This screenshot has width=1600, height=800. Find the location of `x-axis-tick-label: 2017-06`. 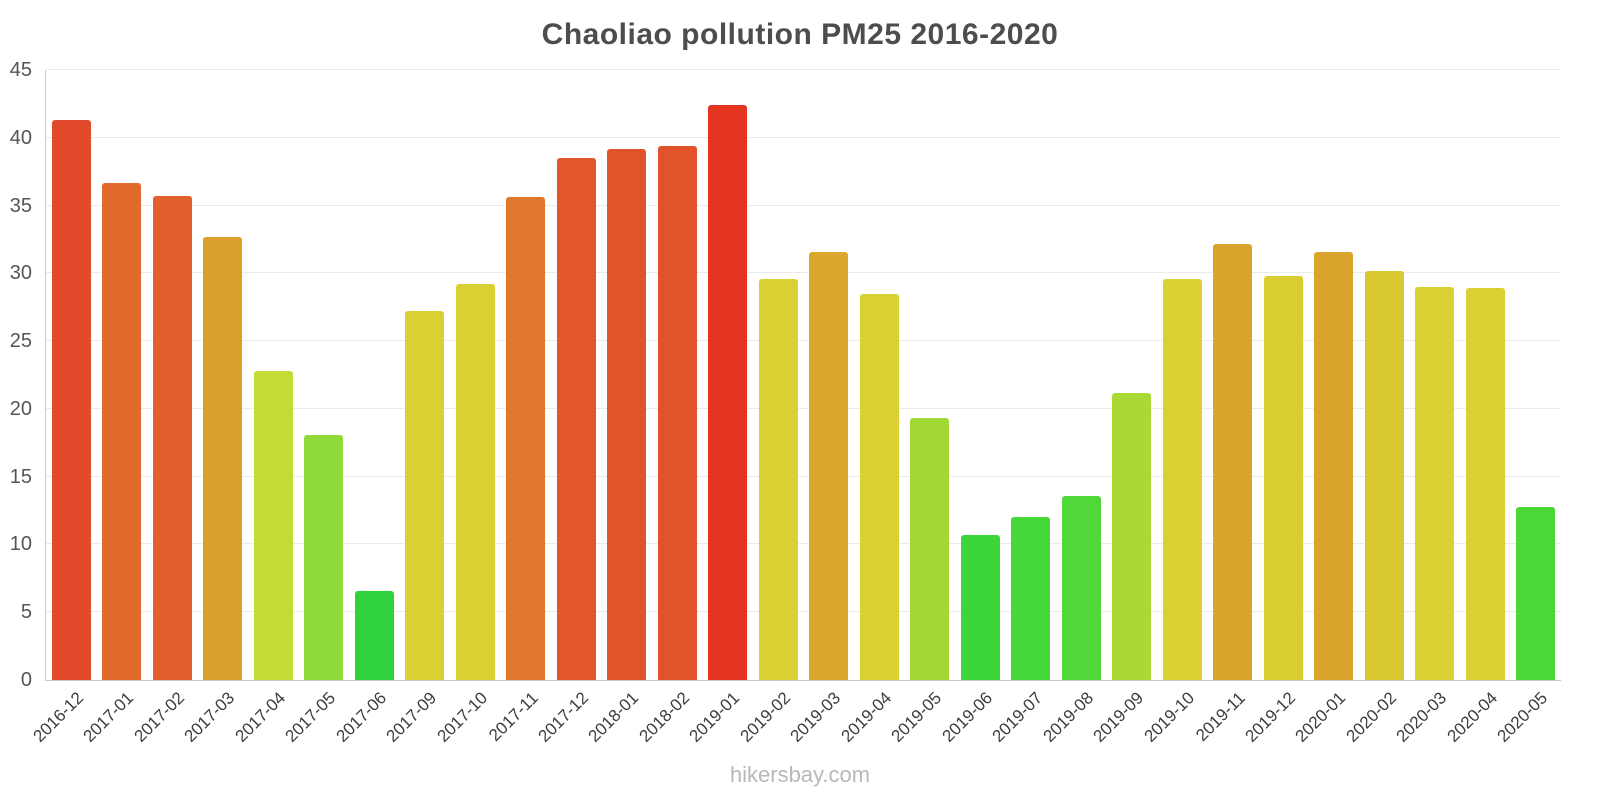

x-axis-tick-label: 2017-06 is located at coordinates (361, 717).